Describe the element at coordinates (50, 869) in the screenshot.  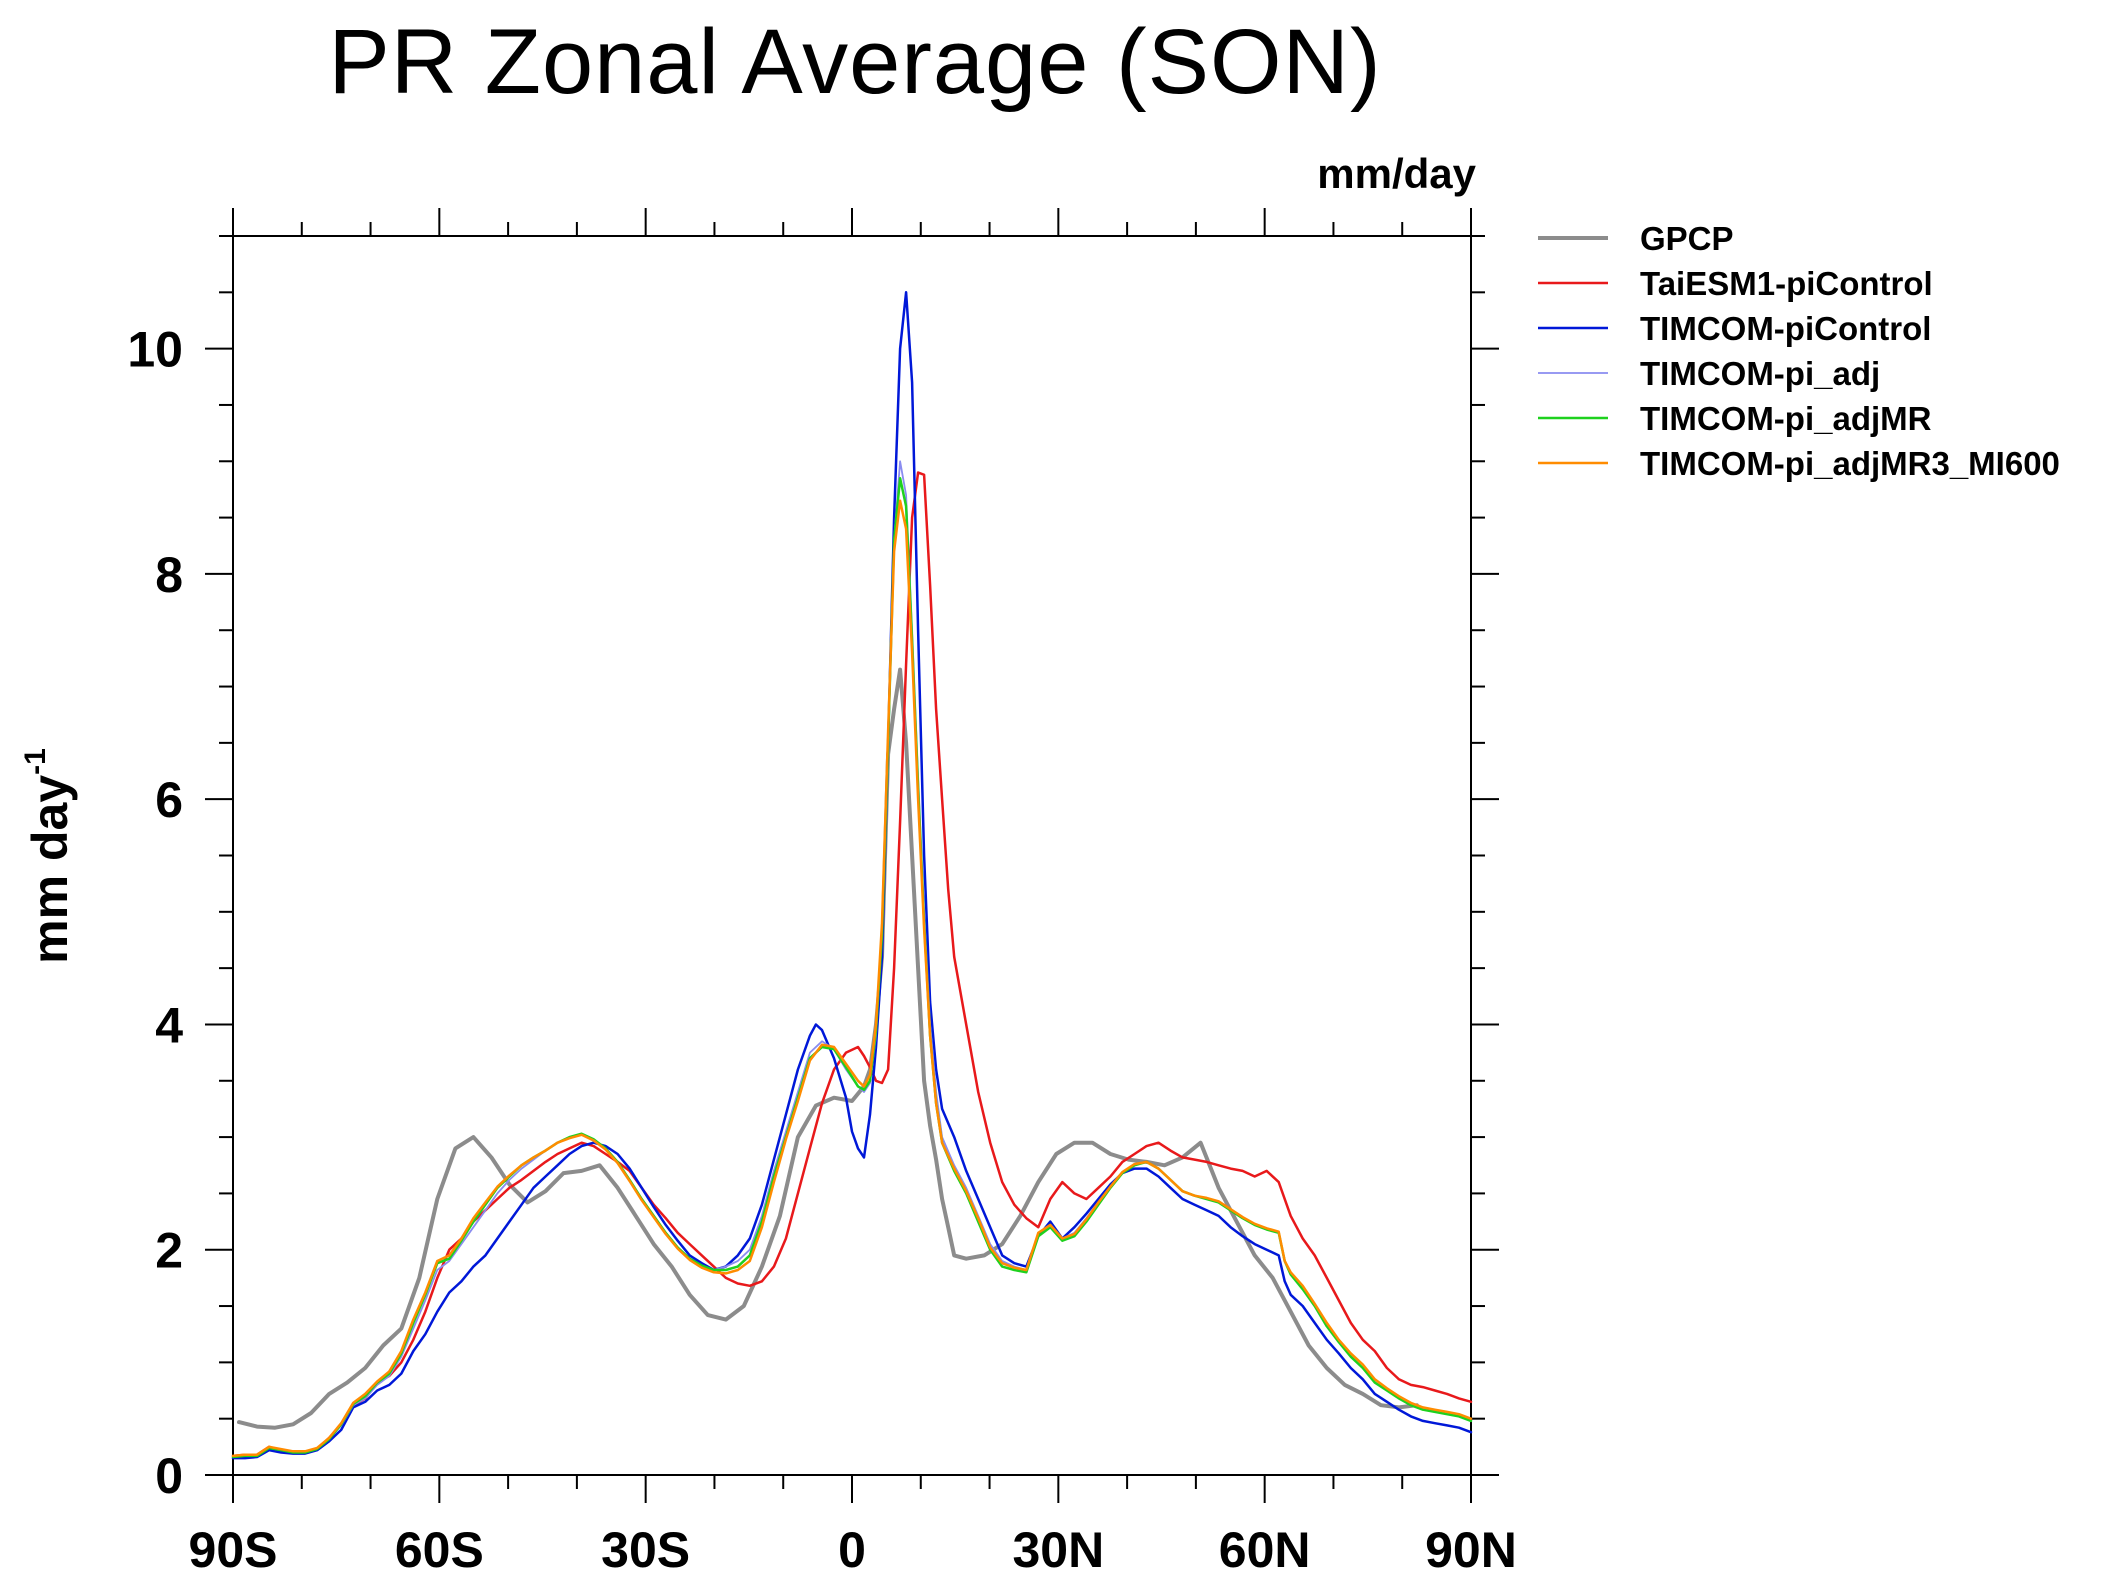
I see `y-axis-title-text: mm day` at that location.